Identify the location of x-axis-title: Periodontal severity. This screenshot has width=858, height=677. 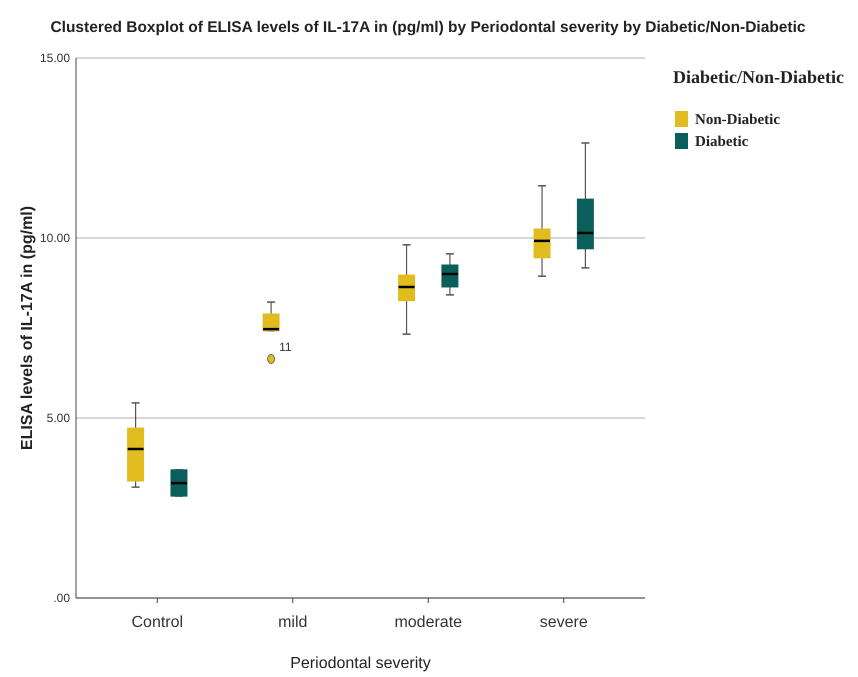
(360, 663).